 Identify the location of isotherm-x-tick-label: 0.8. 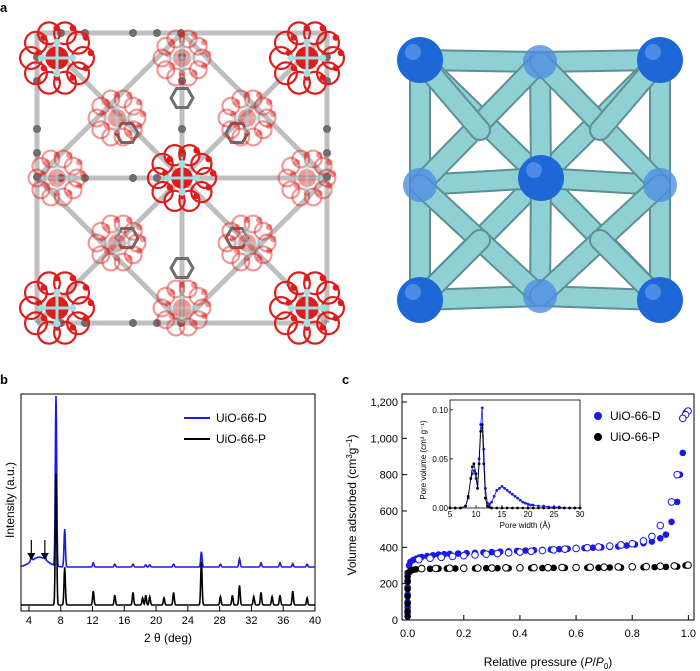
(632, 634).